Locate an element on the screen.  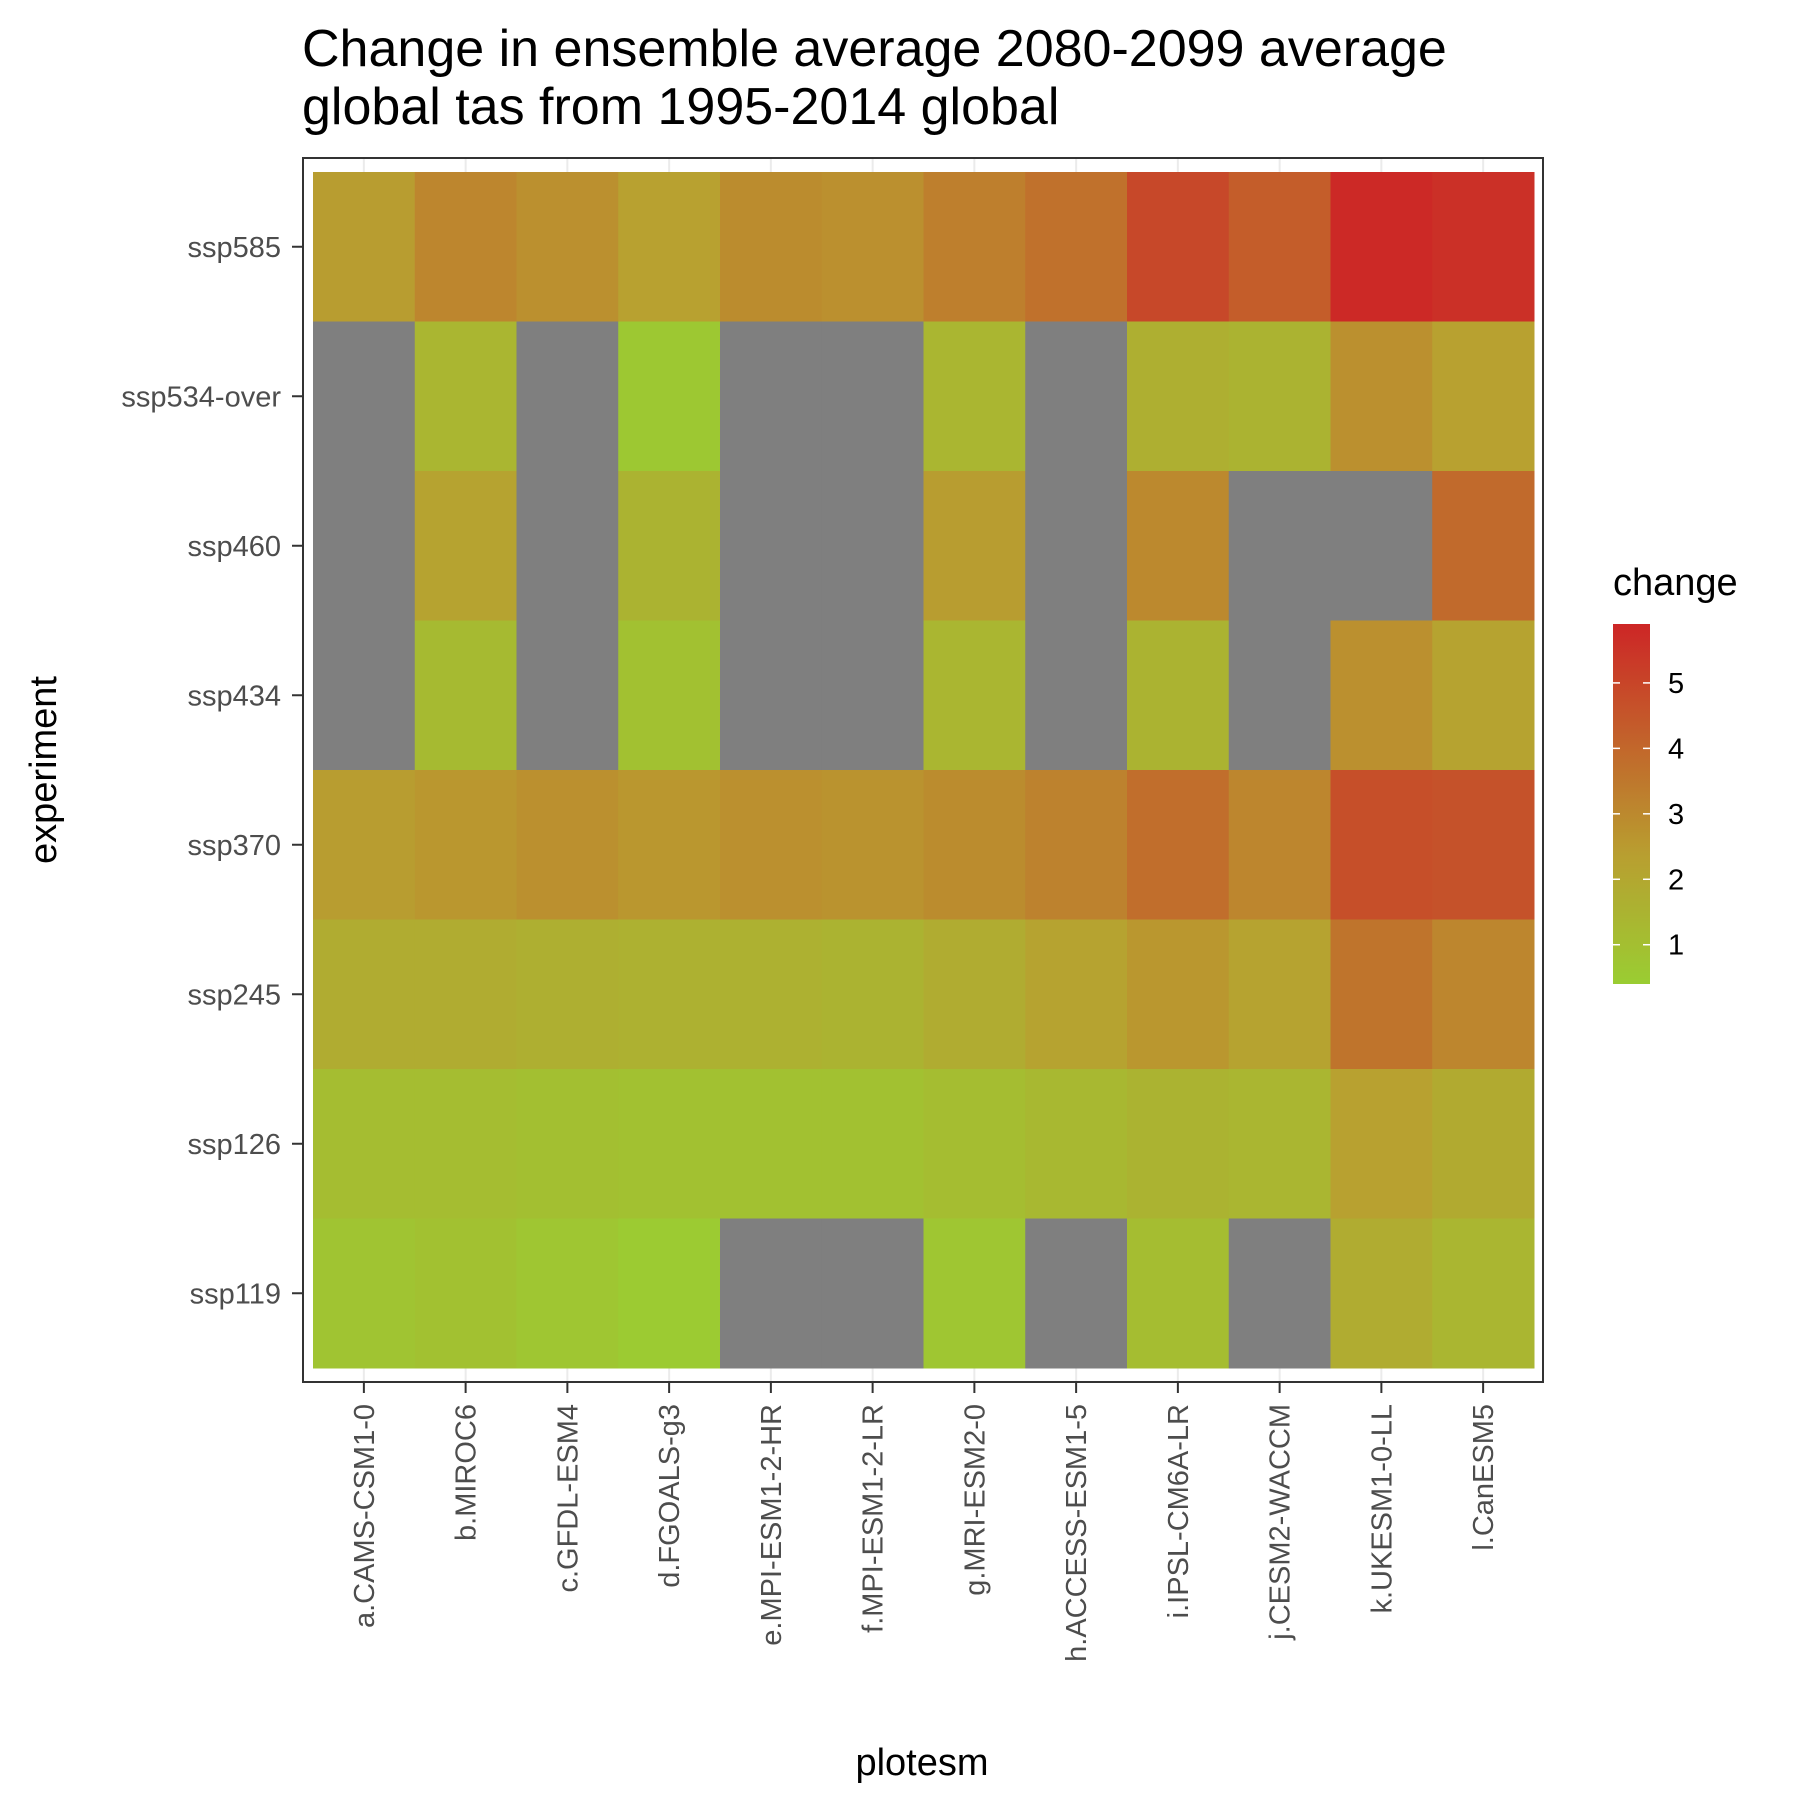
y-tick-label: ssp126 is located at coordinates (234, 1145).